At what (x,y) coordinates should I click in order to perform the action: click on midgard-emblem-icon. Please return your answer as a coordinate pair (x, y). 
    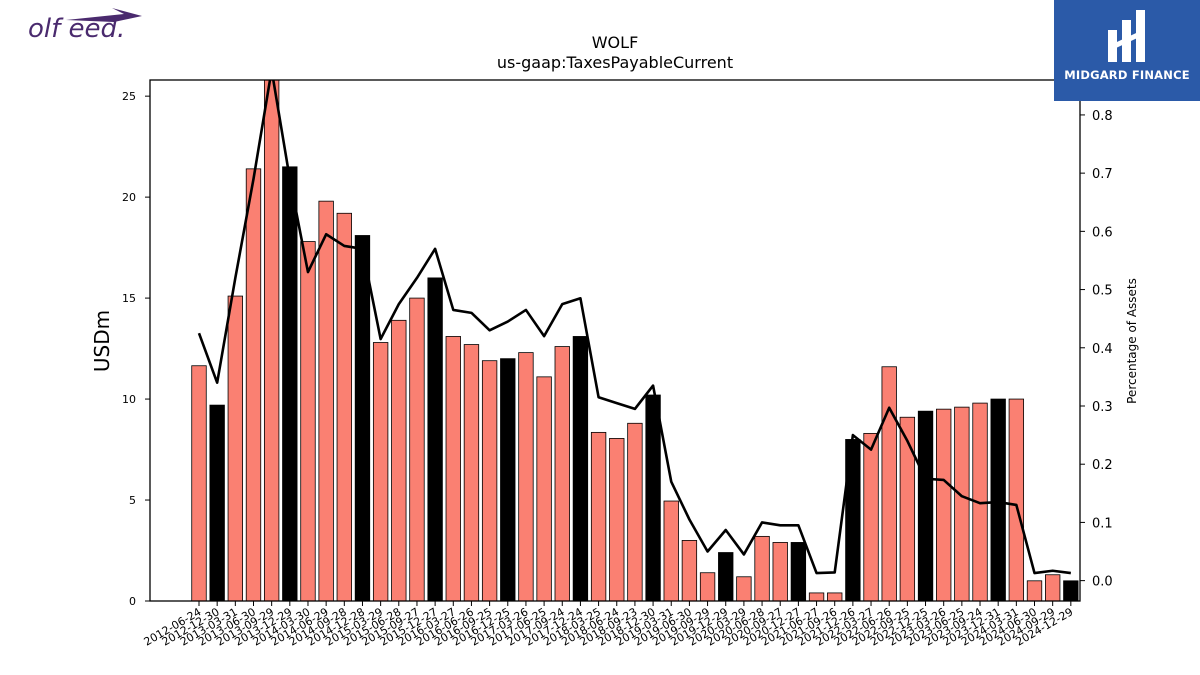
    Looking at the image, I should click on (1126, 36).